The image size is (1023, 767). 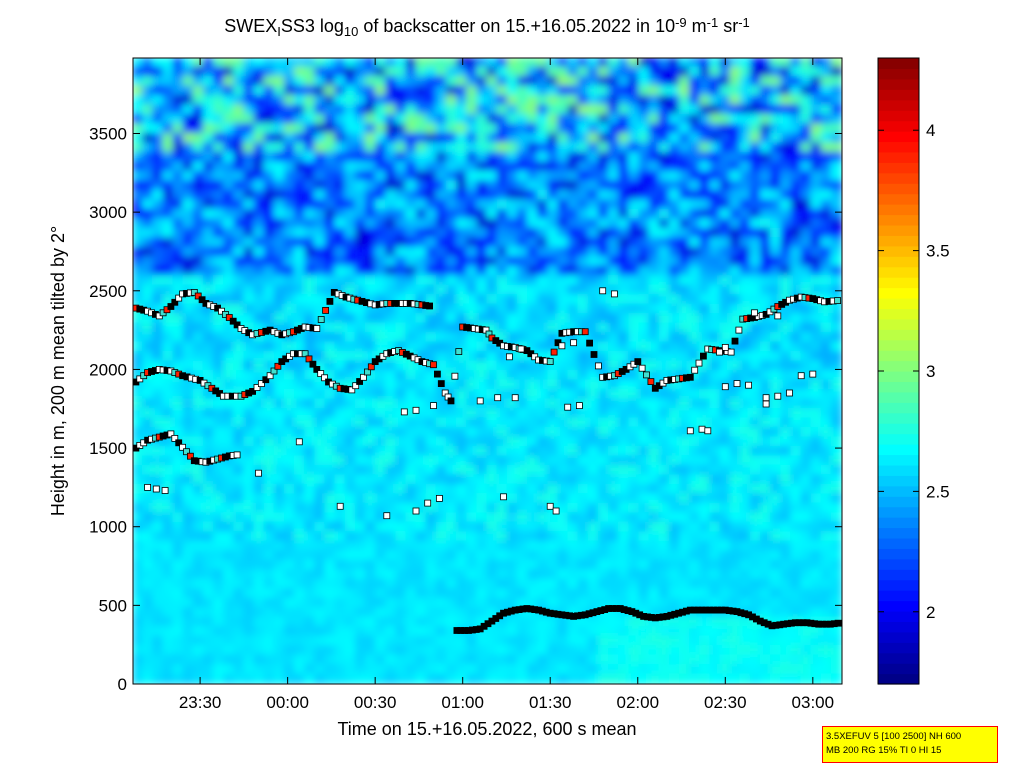 I want to click on title-part-4: of backscatter on 15.+16.05.2022 in 10, so click(x=516, y=26).